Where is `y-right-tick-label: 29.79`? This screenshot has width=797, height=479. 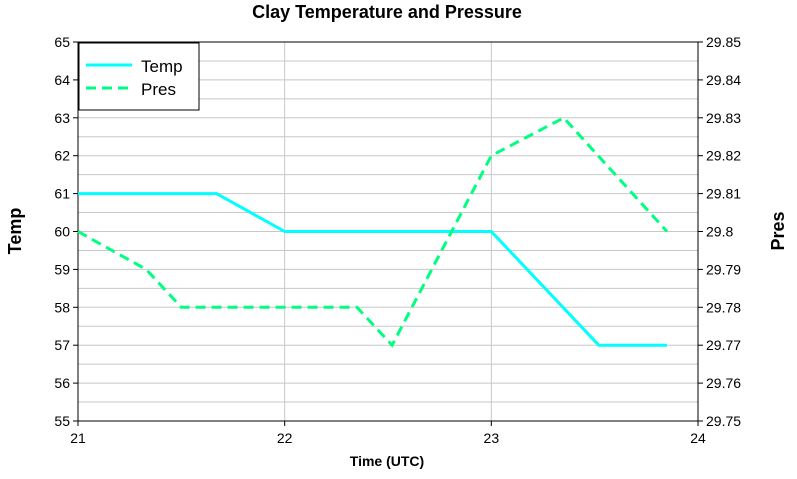
y-right-tick-label: 29.79 is located at coordinates (723, 269).